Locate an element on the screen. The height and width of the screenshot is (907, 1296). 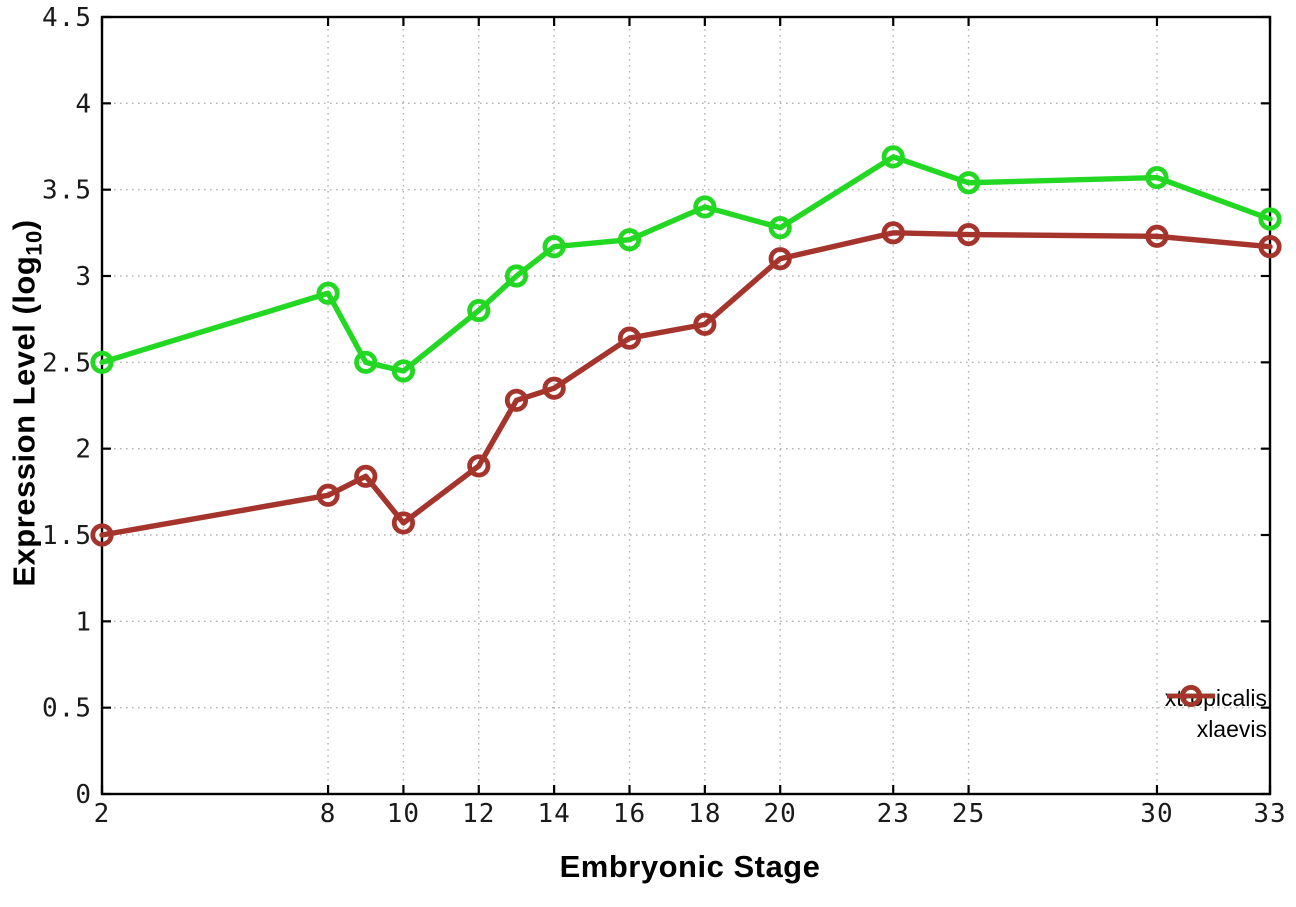
x-tick-label: 25 is located at coordinates (968, 814).